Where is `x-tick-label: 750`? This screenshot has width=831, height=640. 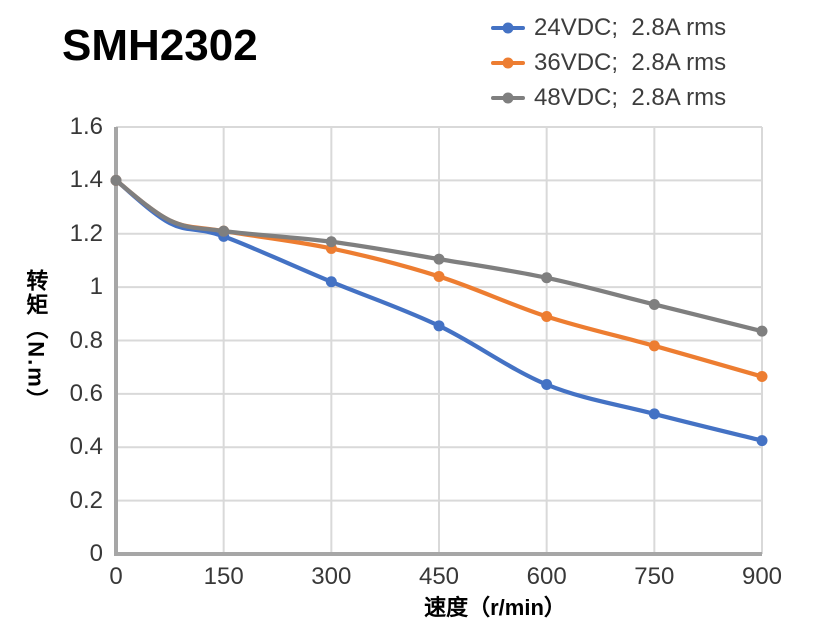
x-tick-label: 750 is located at coordinates (654, 576).